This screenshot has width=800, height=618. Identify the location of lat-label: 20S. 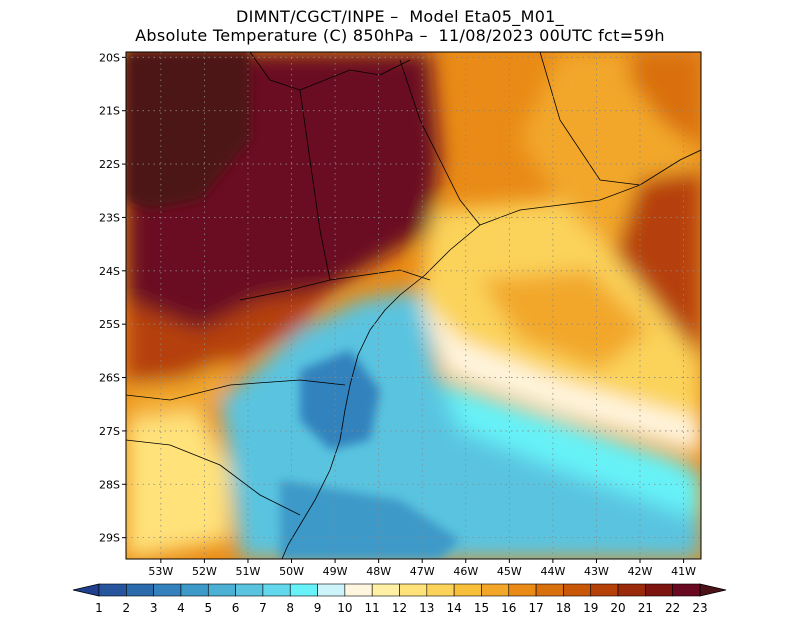
(109, 57).